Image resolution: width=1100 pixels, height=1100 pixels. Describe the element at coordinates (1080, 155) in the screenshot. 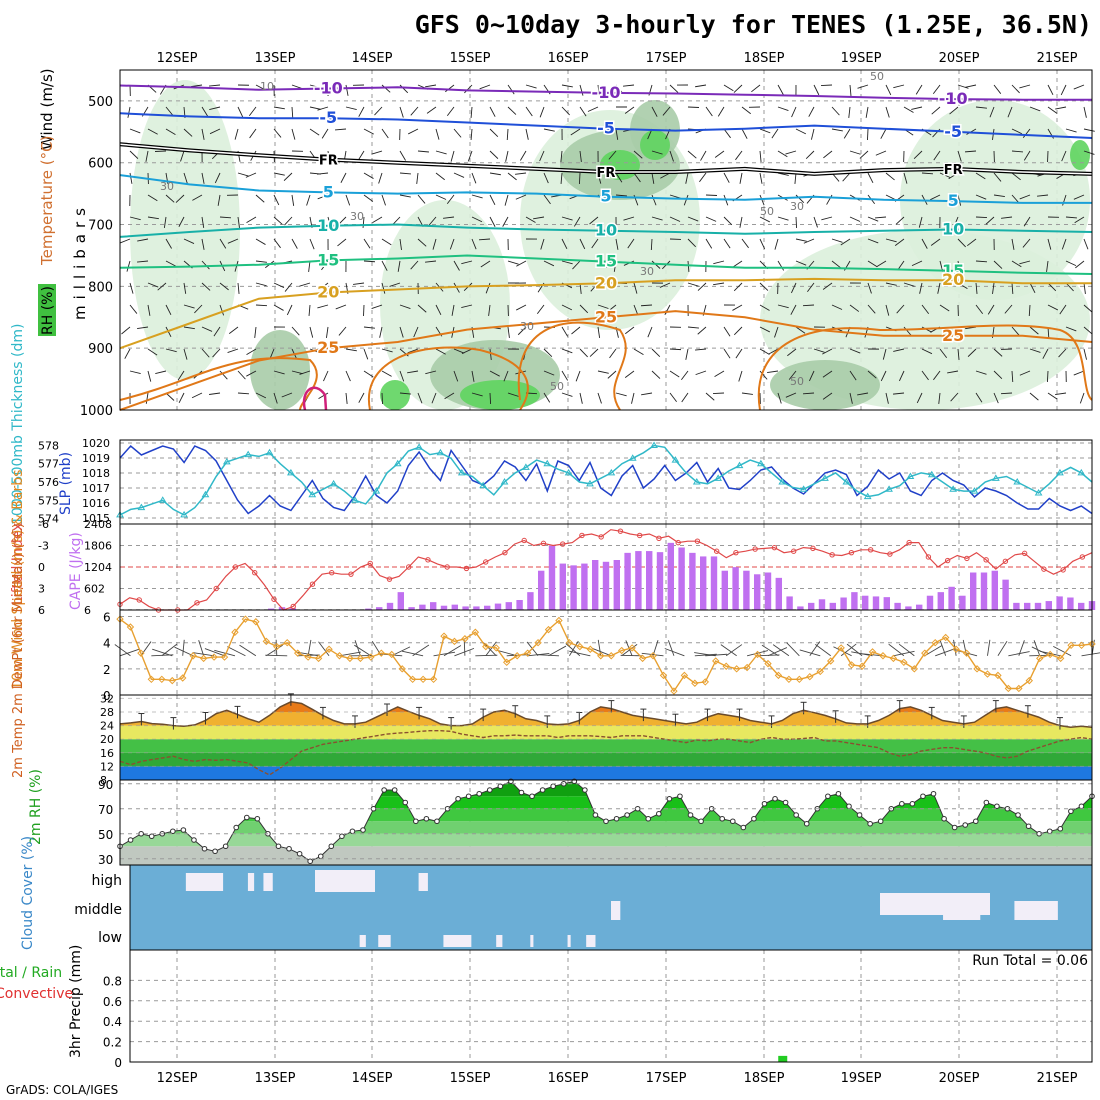

I see `rh-shading-area` at that location.